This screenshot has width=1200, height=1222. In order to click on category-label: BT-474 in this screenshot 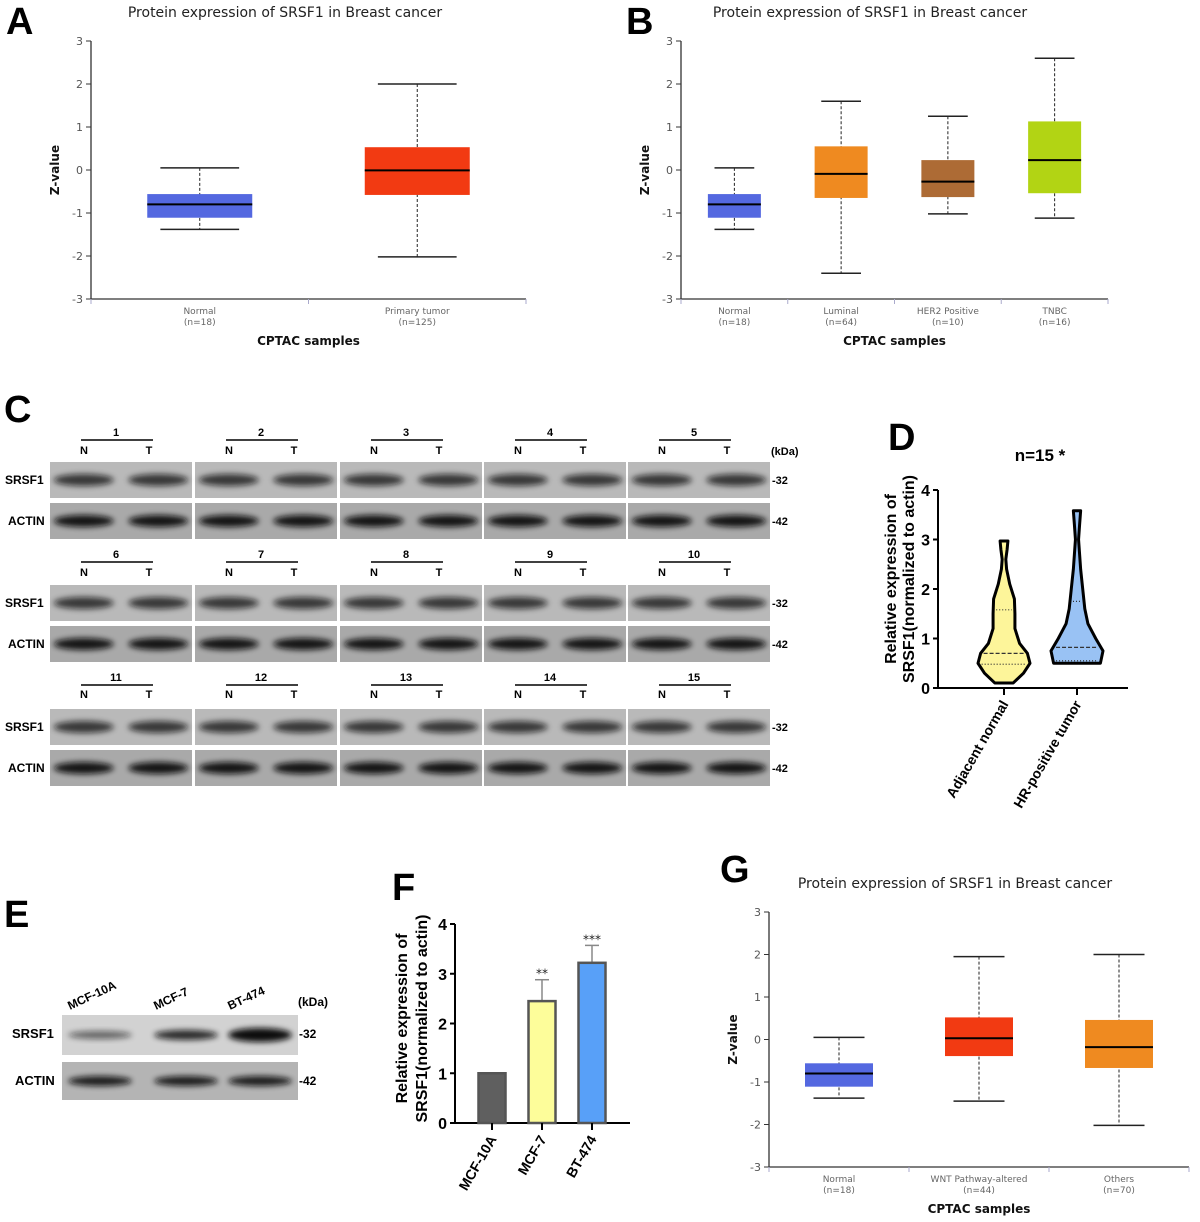, I will do `click(581, 1156)`.